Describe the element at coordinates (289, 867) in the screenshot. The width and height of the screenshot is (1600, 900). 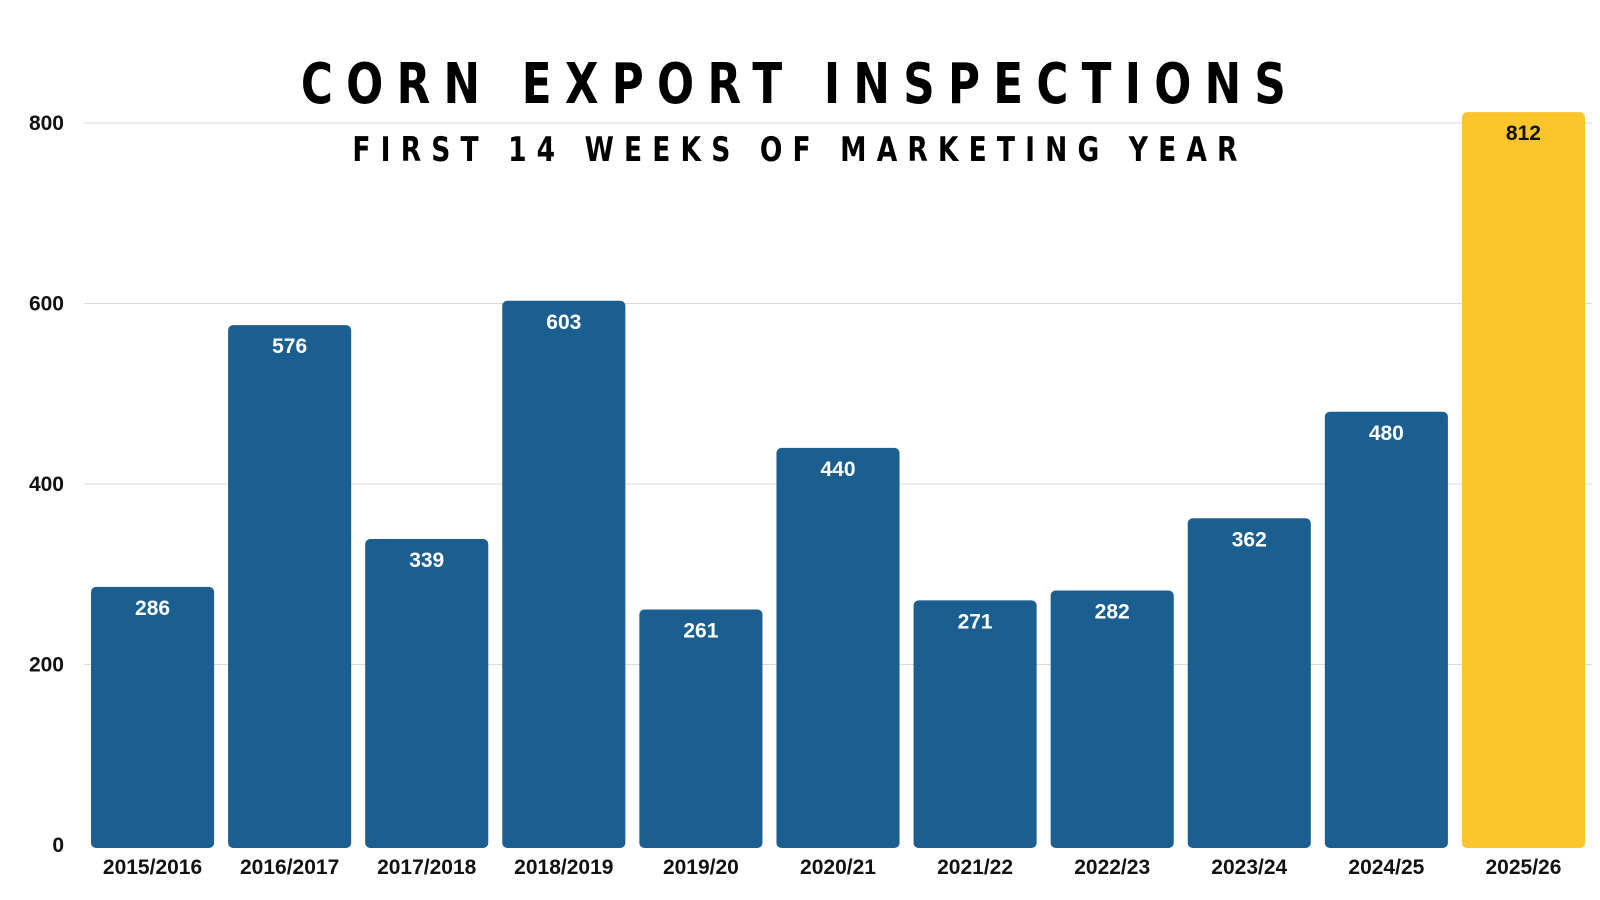
I see `x-tick-label: 2016/2017` at that location.